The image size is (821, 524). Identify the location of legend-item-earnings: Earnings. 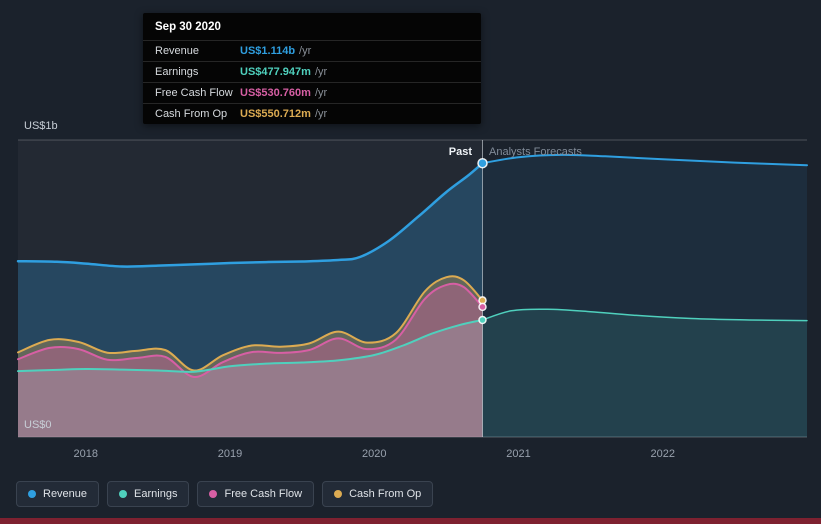
(148, 494).